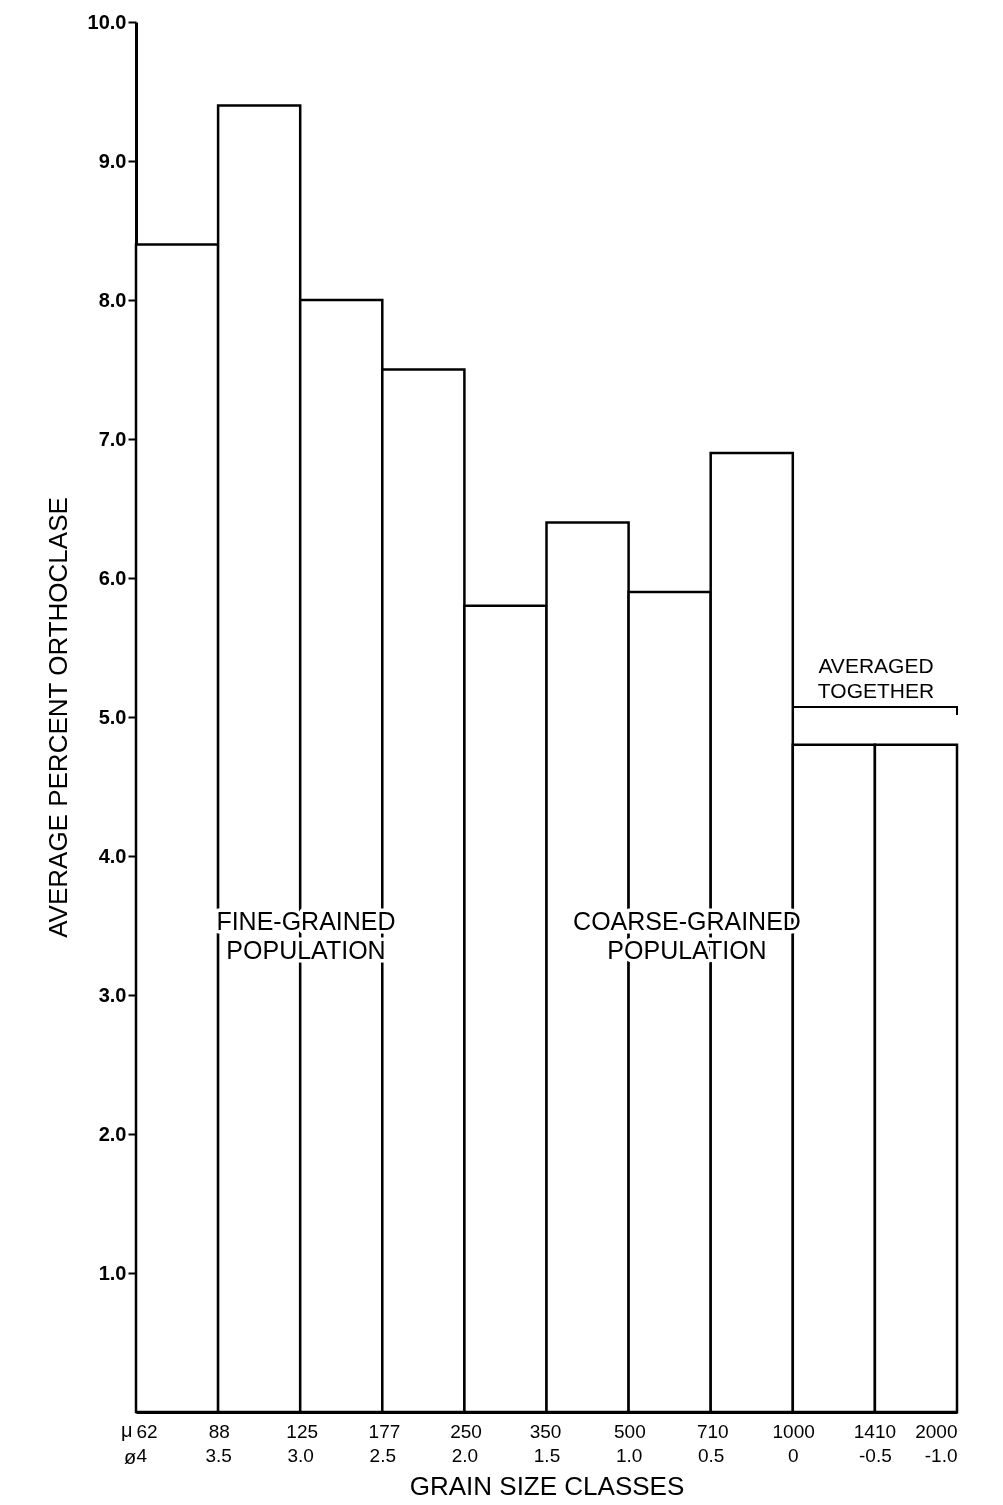 This screenshot has height=1505, width=1003. I want to click on x2-tick-label: 177, so click(384, 1431).